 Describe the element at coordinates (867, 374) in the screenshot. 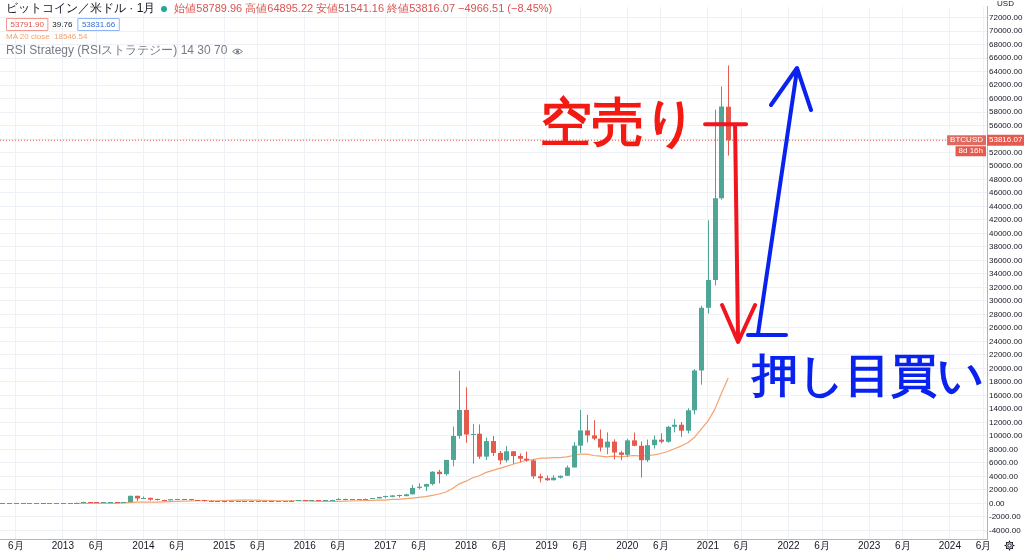

I see `annotation: 押し目買い` at that location.